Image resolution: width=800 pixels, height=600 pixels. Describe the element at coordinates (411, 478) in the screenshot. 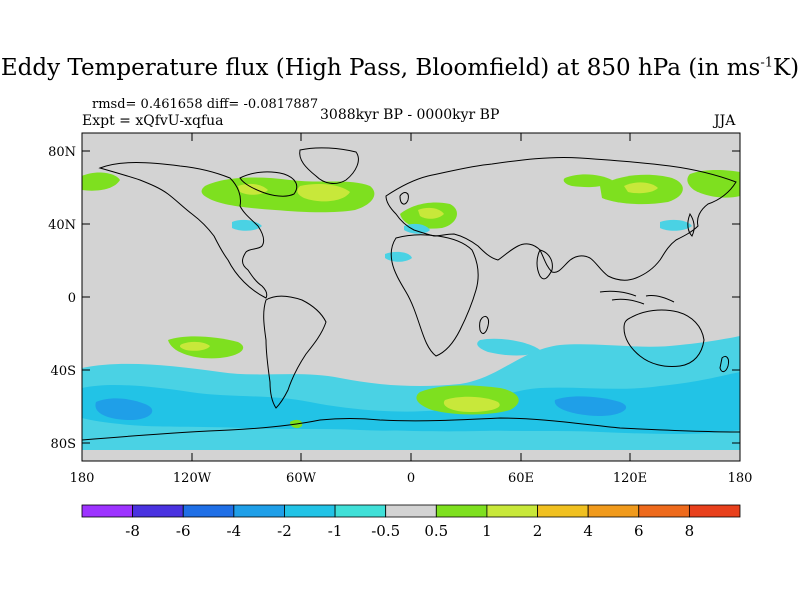

I see `x-tick-label-0: 0` at that location.